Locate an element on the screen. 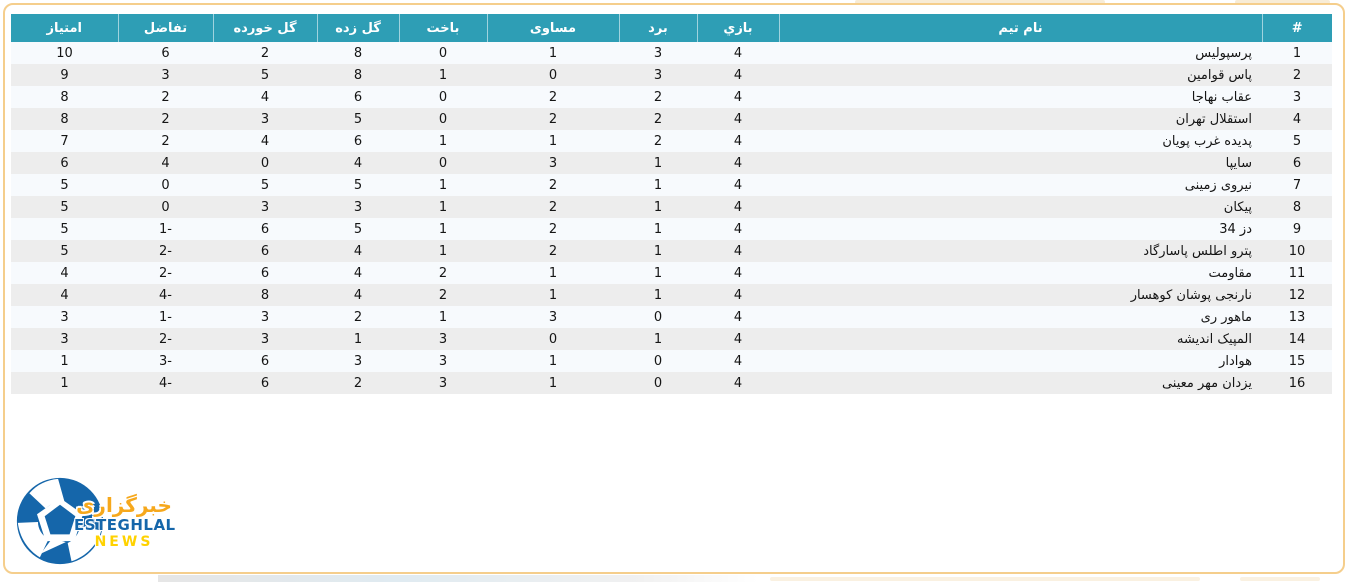  cell-draws: 3 is located at coordinates (553, 163).